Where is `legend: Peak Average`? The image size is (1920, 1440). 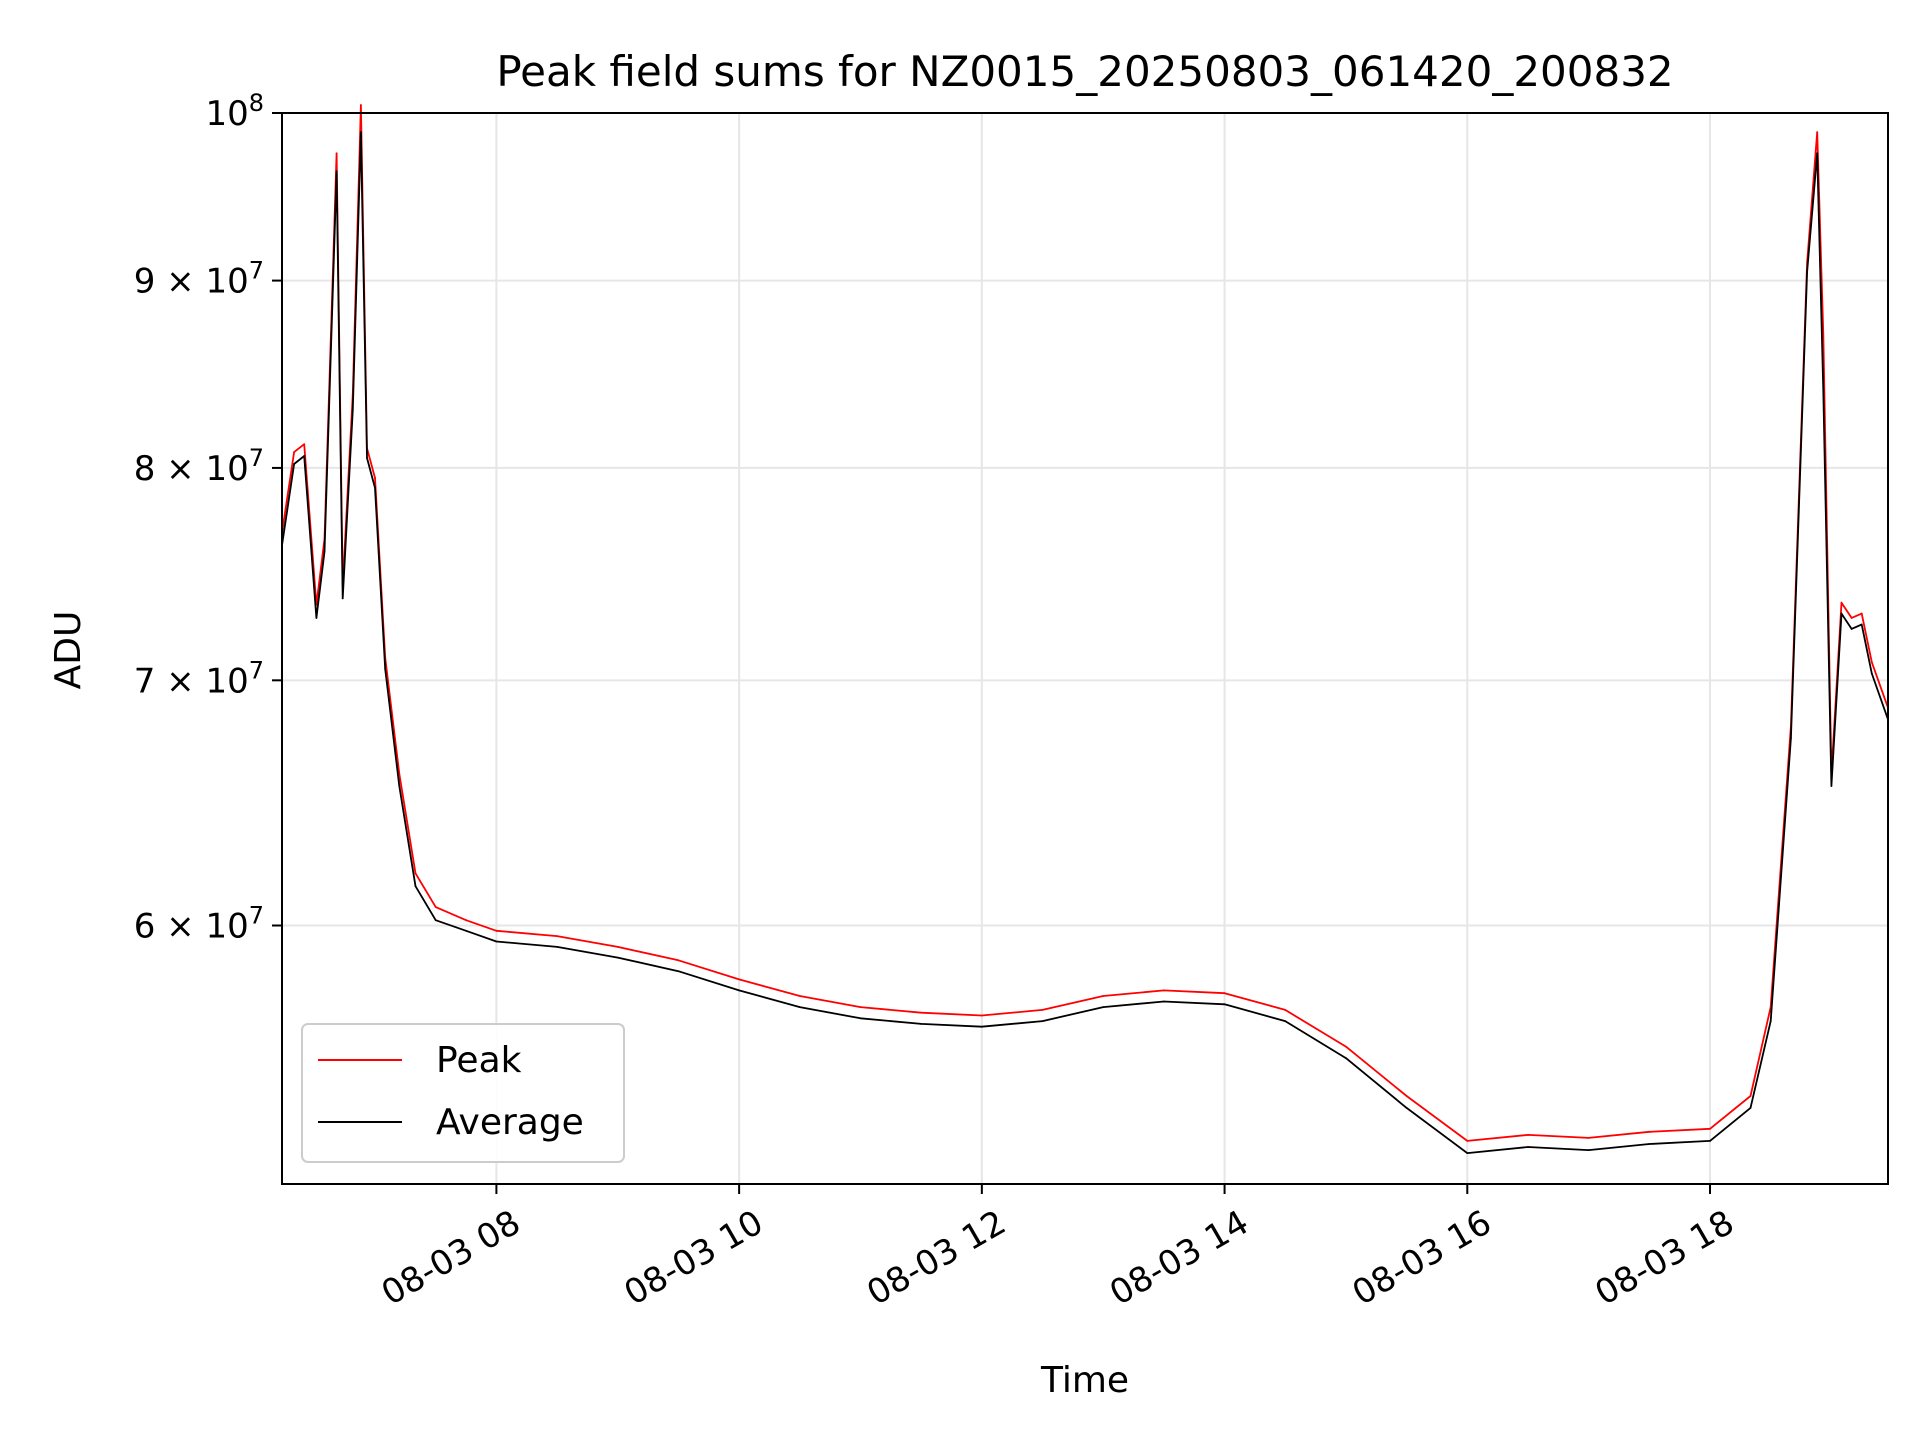
legend: Peak Average is located at coordinates (463, 1093).